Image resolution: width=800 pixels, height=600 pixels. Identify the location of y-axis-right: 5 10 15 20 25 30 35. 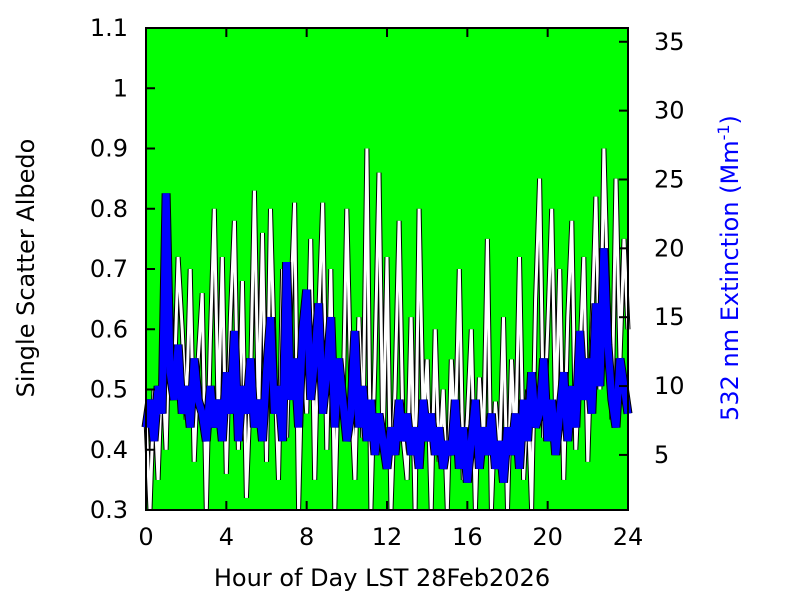
(652, 248).